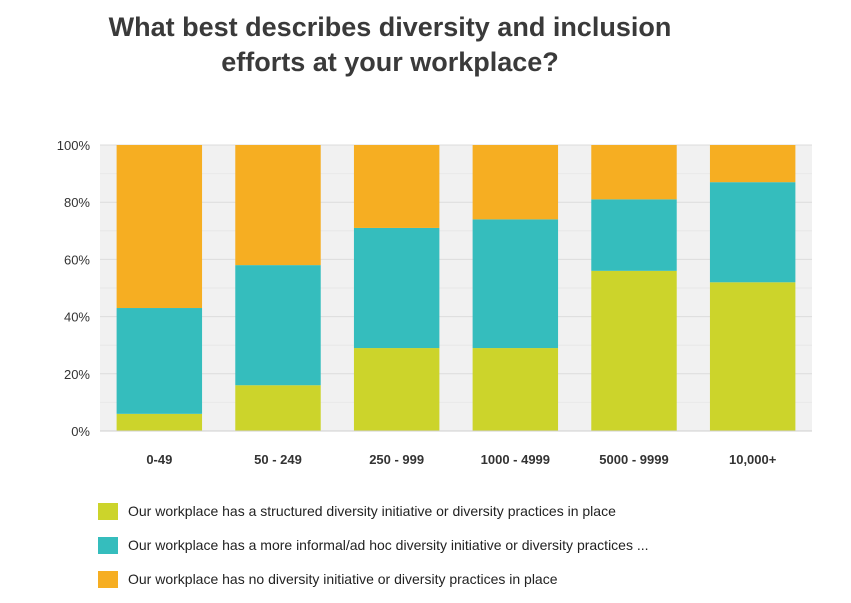 The height and width of the screenshot is (603, 851). I want to click on y-tick-label: 0%, so click(80, 431).